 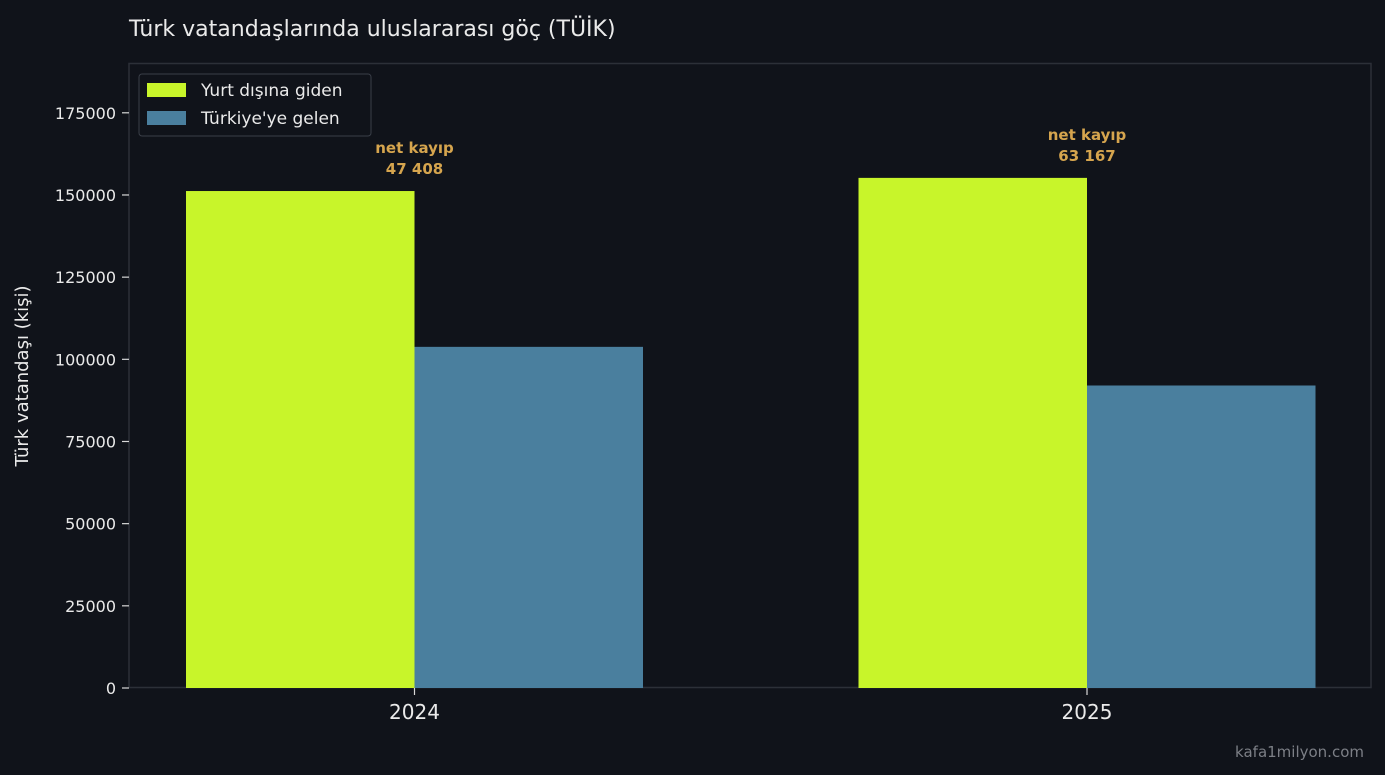 What do you see at coordinates (271, 91) in the screenshot?
I see `legend-label-outgoing: Yurt dışına giden` at bounding box center [271, 91].